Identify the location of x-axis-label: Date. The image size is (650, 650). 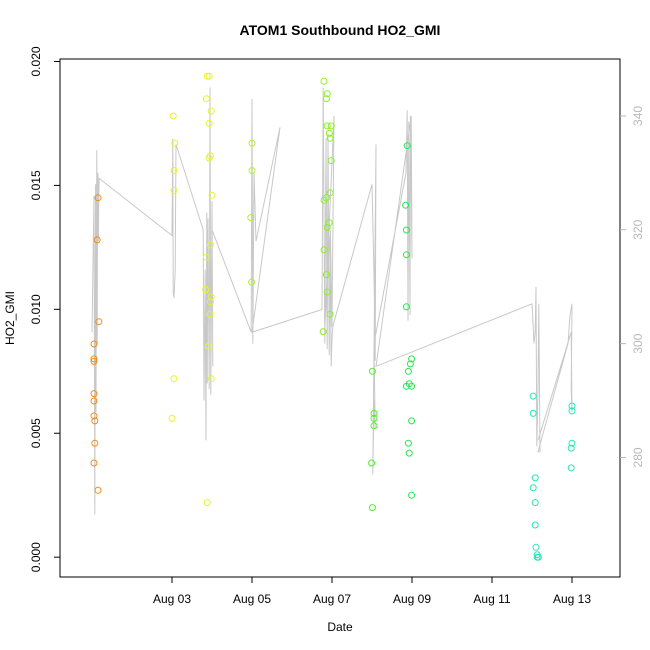
(340, 627).